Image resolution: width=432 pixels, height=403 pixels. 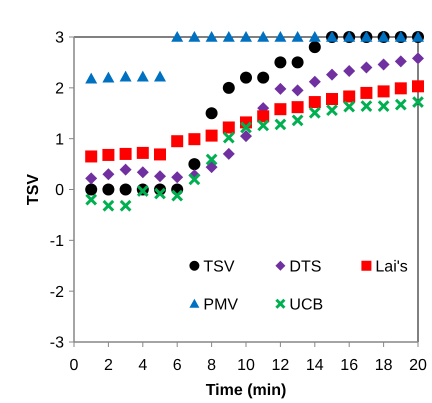 I want to click on y-tick-label: -1, so click(x=57, y=241).